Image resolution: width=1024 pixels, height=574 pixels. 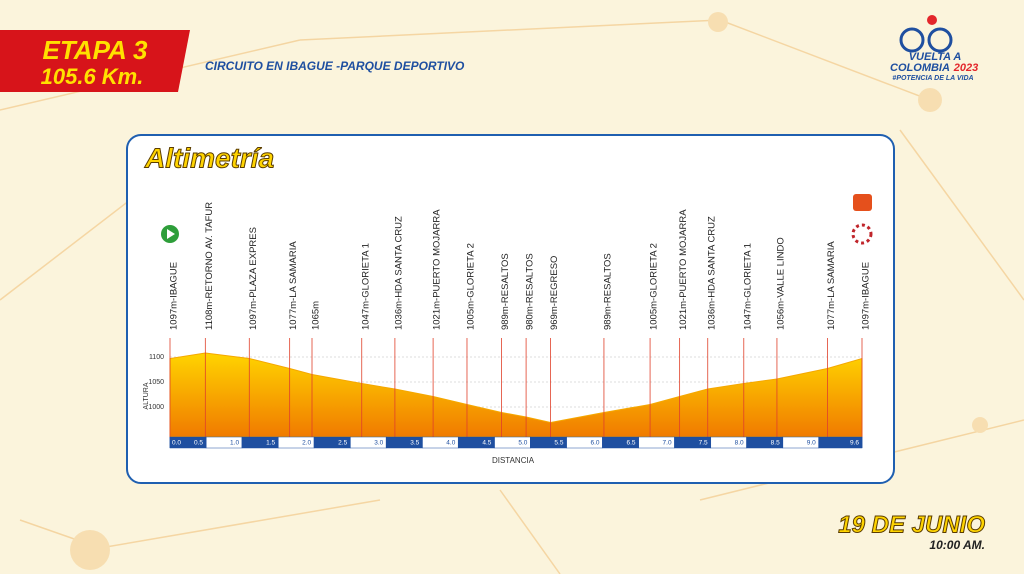 I want to click on x-tick-label: 4.5, so click(x=486, y=443).